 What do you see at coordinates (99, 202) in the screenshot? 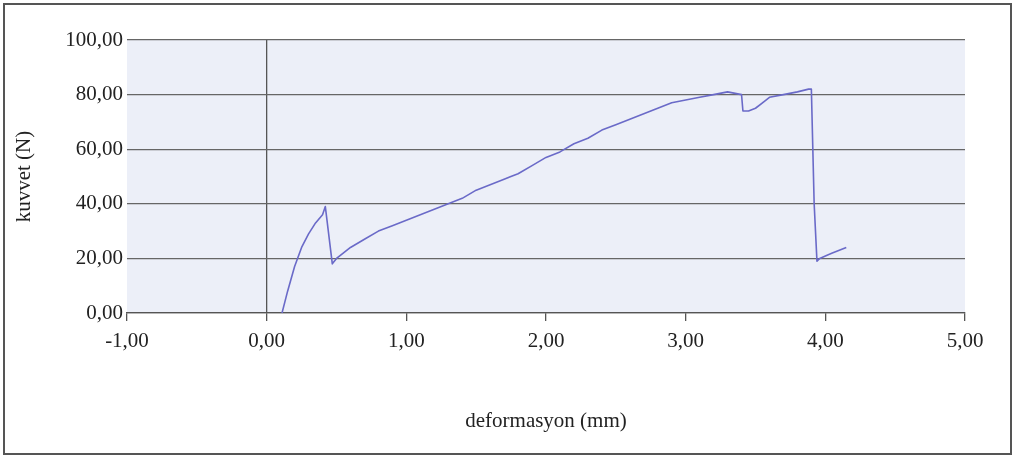
I see `y-tick-label: 40,00` at bounding box center [99, 202].